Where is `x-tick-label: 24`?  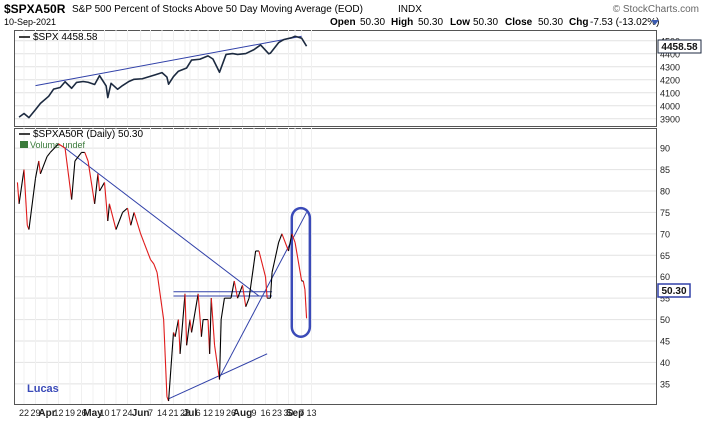
x-tick-label: 24 is located at coordinates (127, 413).